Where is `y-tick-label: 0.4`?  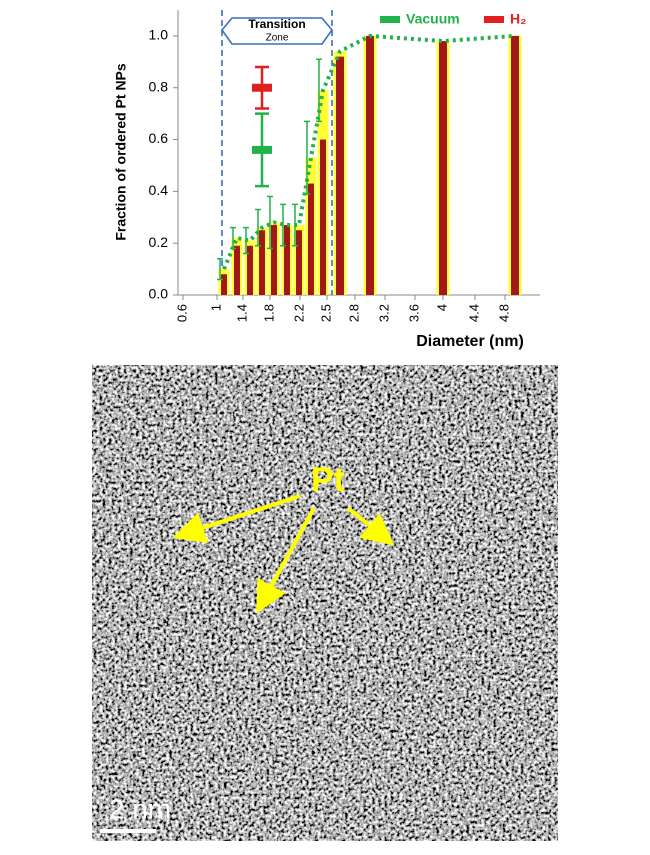
y-tick-label: 0.4 is located at coordinates (159, 190).